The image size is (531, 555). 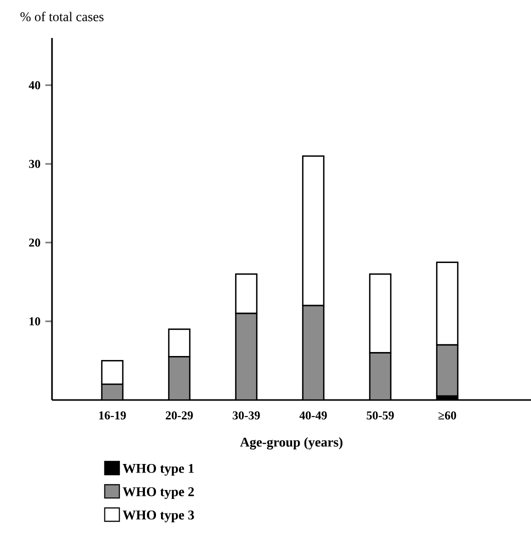 I want to click on x-tick-label: ≥60, so click(x=447, y=415).